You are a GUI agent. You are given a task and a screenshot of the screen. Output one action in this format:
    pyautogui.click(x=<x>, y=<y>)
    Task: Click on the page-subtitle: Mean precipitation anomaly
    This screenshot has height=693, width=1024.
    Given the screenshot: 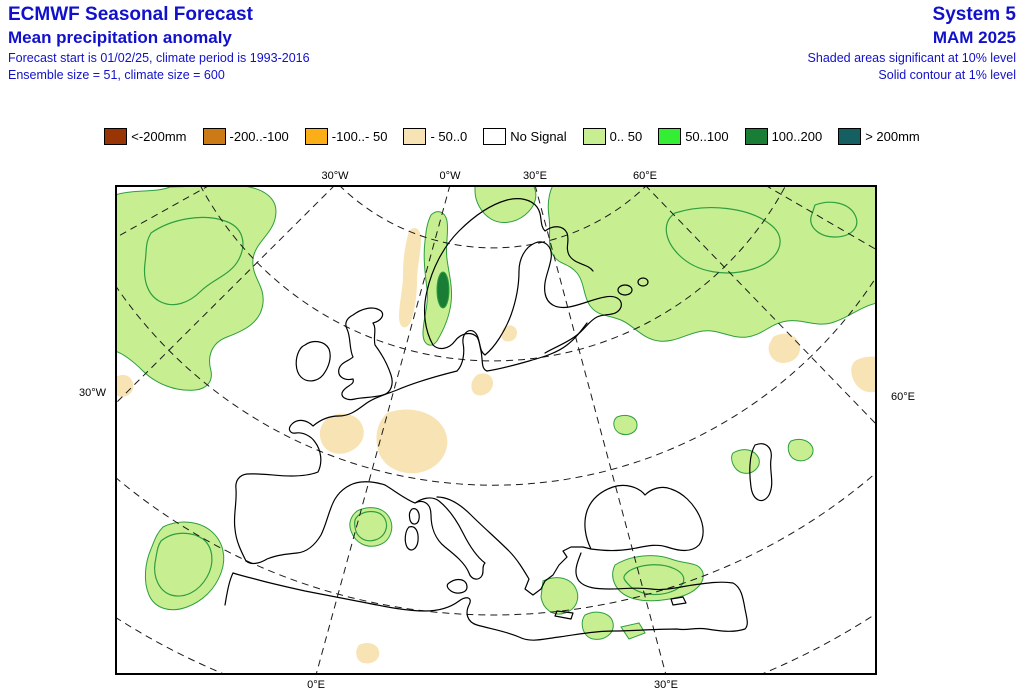 What is the action you would take?
    pyautogui.click(x=120, y=37)
    